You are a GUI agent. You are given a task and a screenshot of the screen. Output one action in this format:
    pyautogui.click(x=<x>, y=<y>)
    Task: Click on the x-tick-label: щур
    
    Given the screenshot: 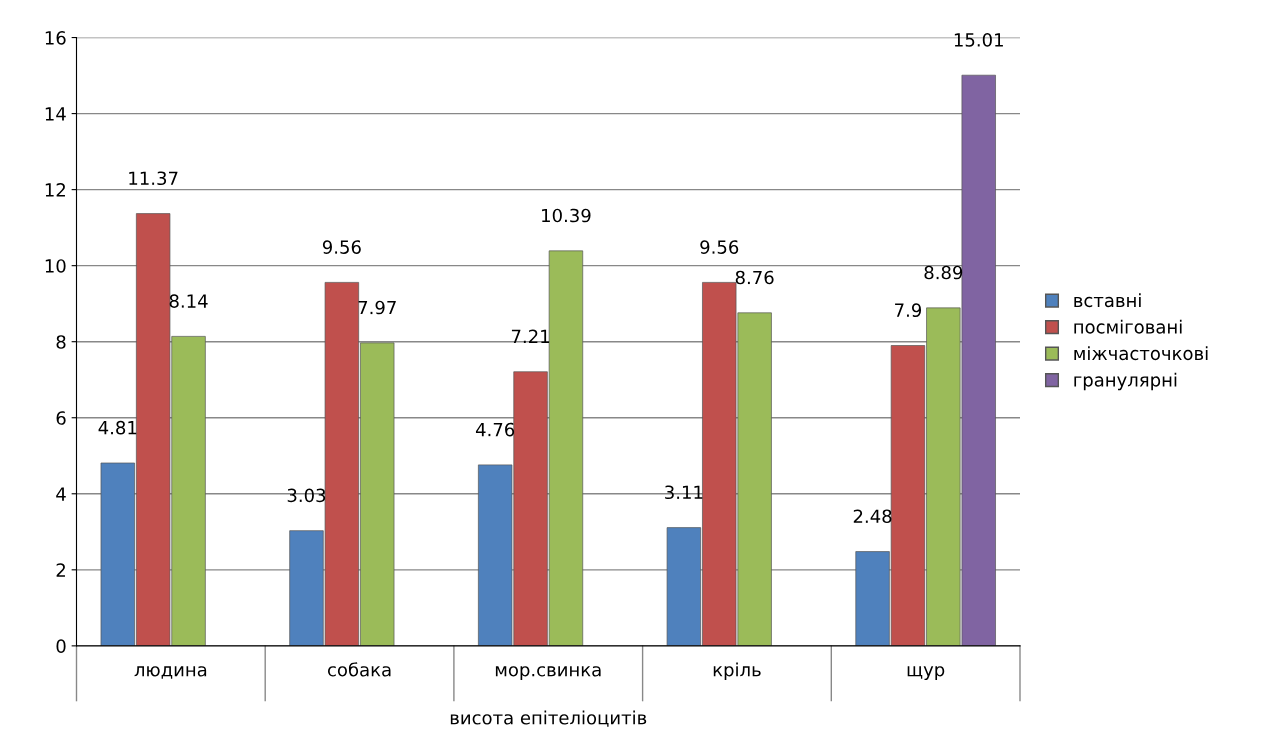 What is the action you would take?
    pyautogui.click(x=926, y=673)
    